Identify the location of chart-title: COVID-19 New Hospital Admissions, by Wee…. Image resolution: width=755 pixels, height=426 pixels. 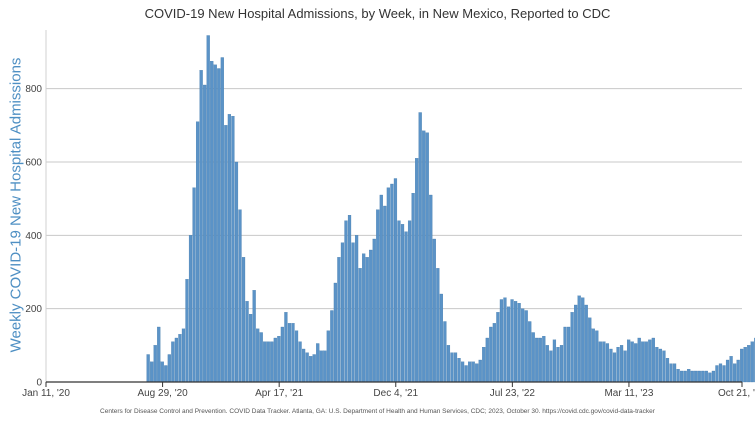
(377, 13).